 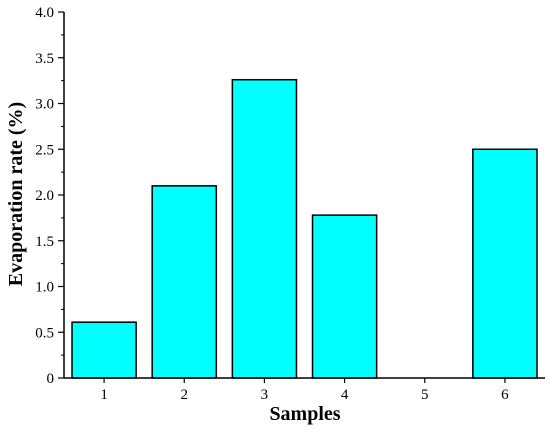 What do you see at coordinates (16, 194) in the screenshot?
I see `y-axis-label: Evaporation rate (%)` at bounding box center [16, 194].